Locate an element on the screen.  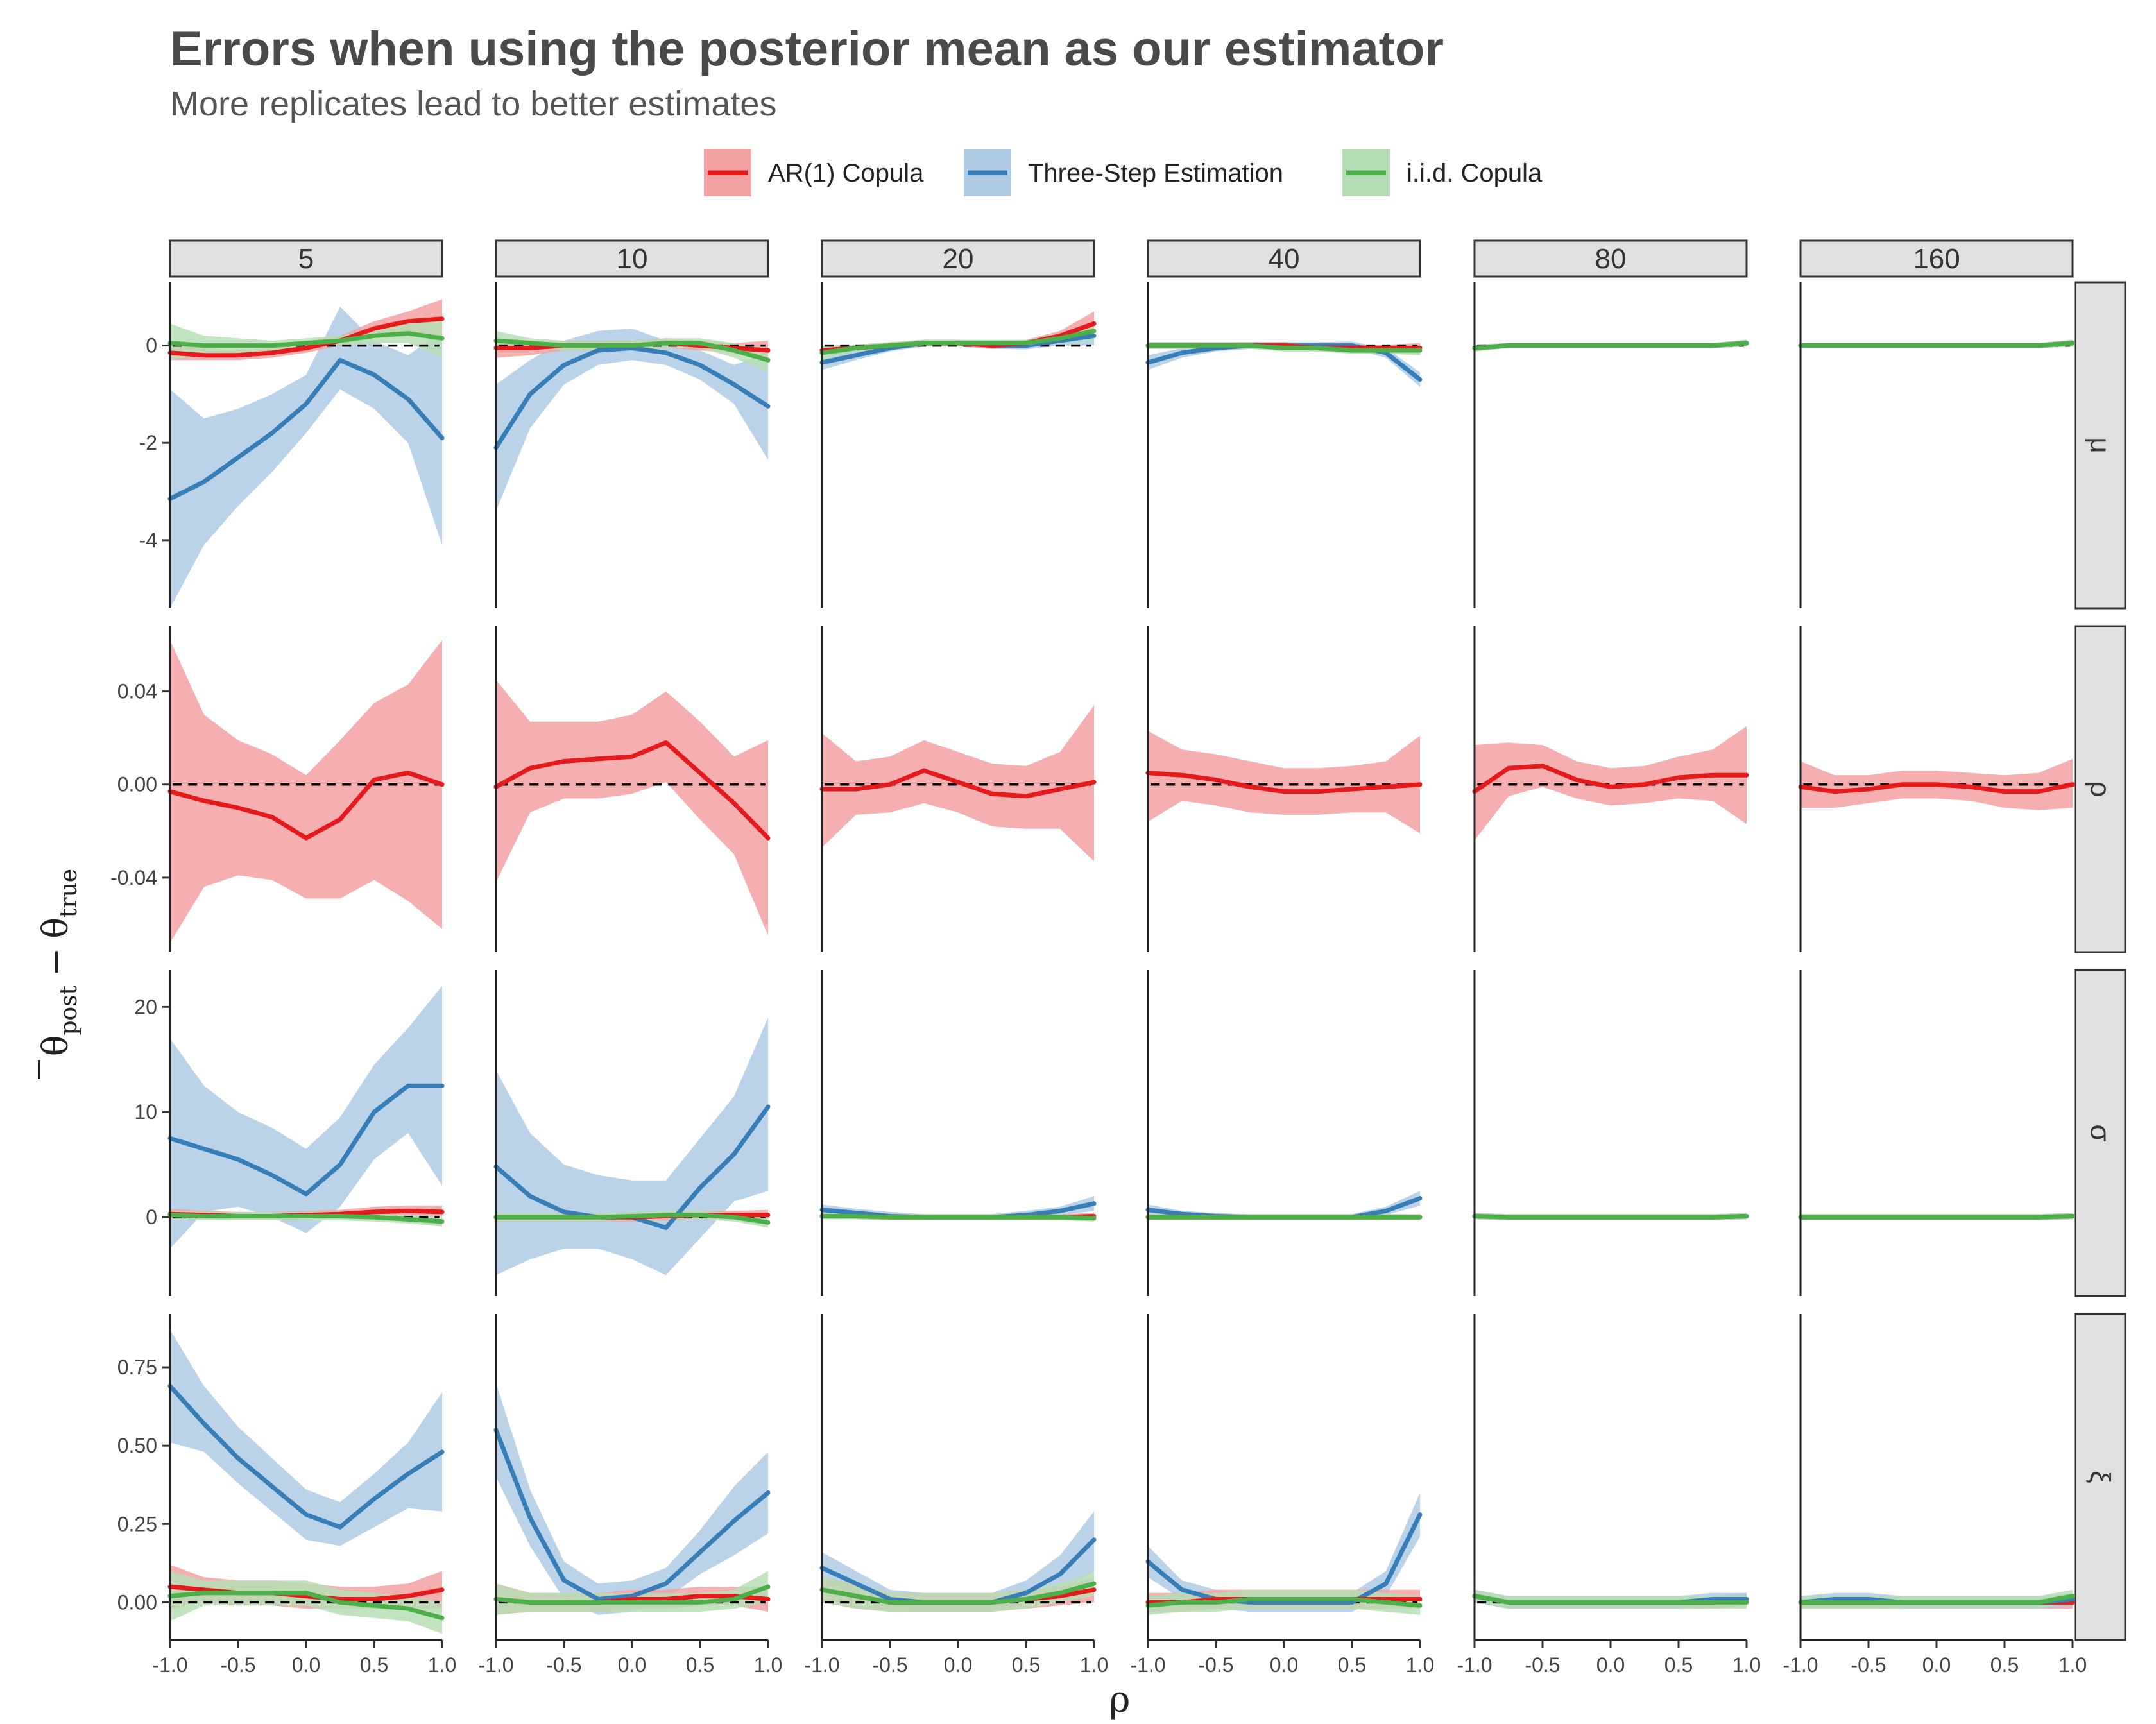
ribbon-r0-c1-s0 is located at coordinates (632, 420).